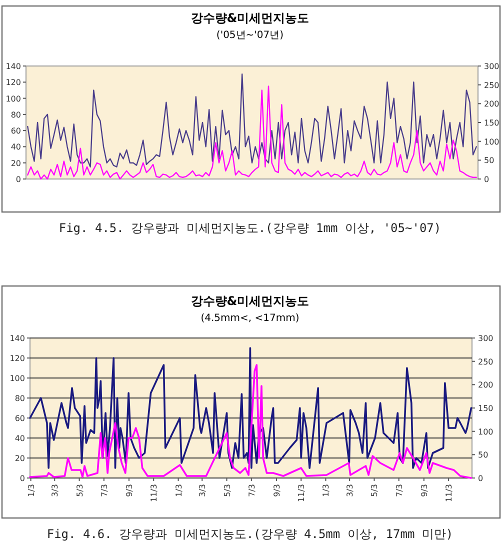 Image resolution: width=504 pixels, height=548 pixels. What do you see at coordinates (250, 35) in the screenshot?
I see `chart-subtitle: ('05년~'07년)` at bounding box center [250, 35].